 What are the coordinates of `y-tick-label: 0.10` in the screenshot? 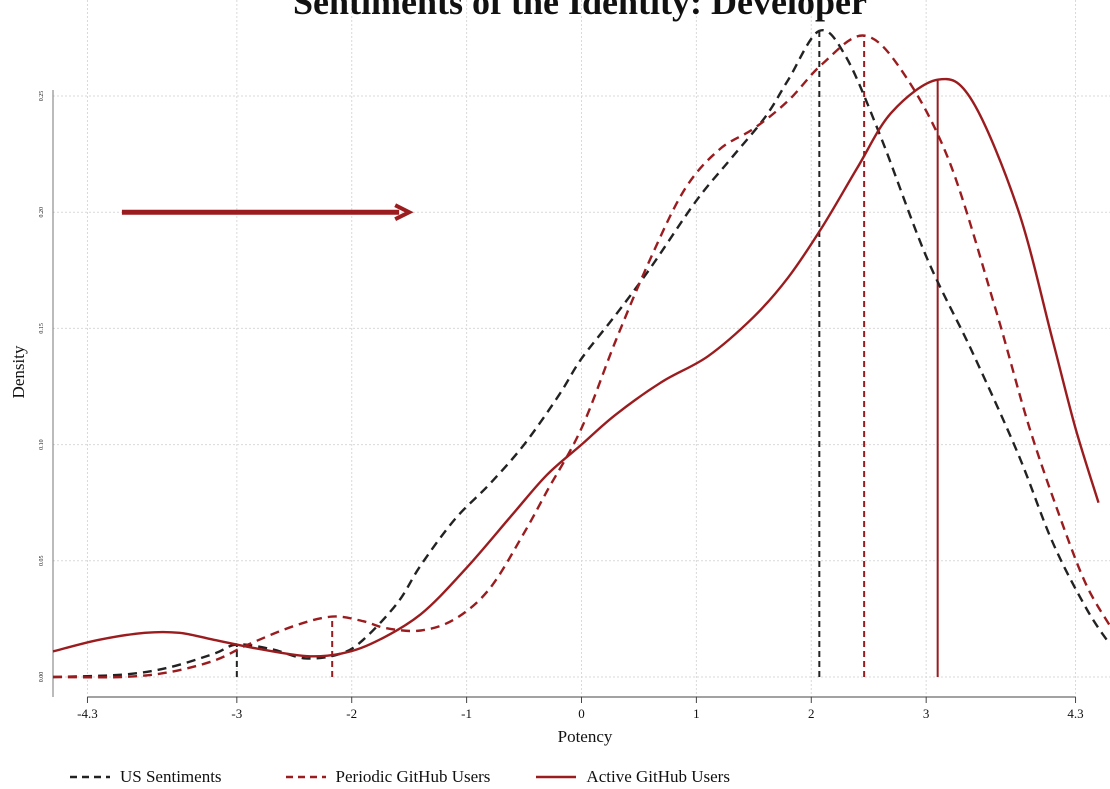 It's located at (42, 444).